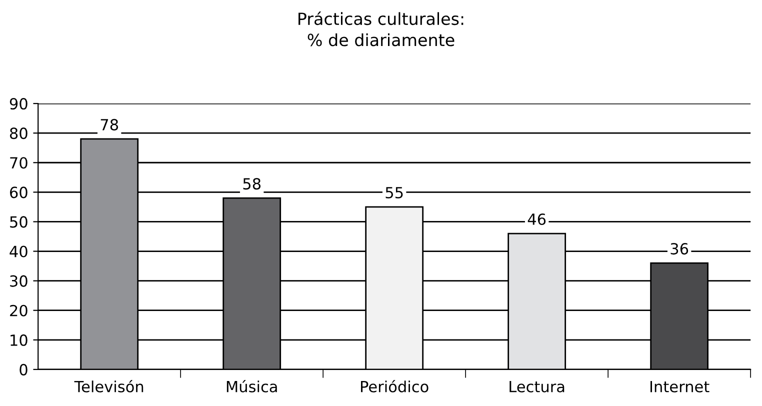  I want to click on y-tick-label: 0, so click(24, 370).